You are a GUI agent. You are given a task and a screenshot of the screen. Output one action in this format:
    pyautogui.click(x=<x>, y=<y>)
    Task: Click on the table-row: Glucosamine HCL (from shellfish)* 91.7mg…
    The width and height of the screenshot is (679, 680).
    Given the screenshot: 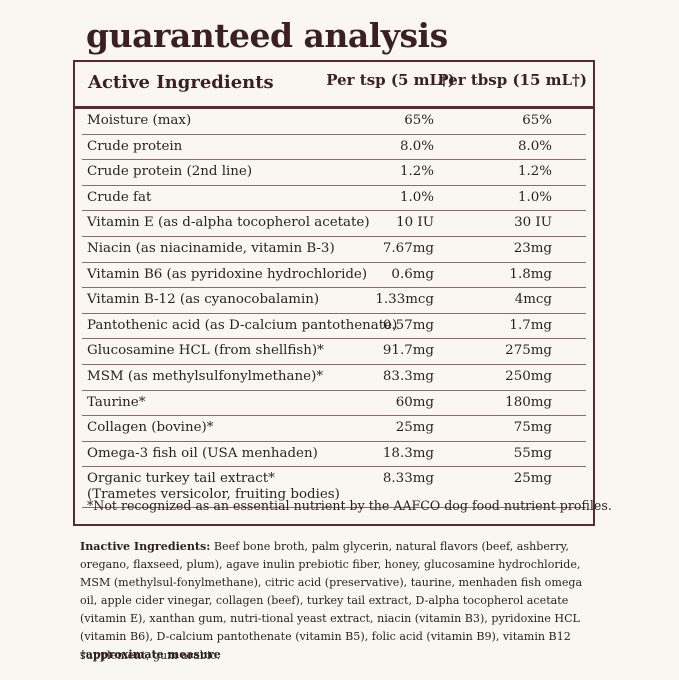 What is the action you would take?
    pyautogui.click(x=334, y=352)
    